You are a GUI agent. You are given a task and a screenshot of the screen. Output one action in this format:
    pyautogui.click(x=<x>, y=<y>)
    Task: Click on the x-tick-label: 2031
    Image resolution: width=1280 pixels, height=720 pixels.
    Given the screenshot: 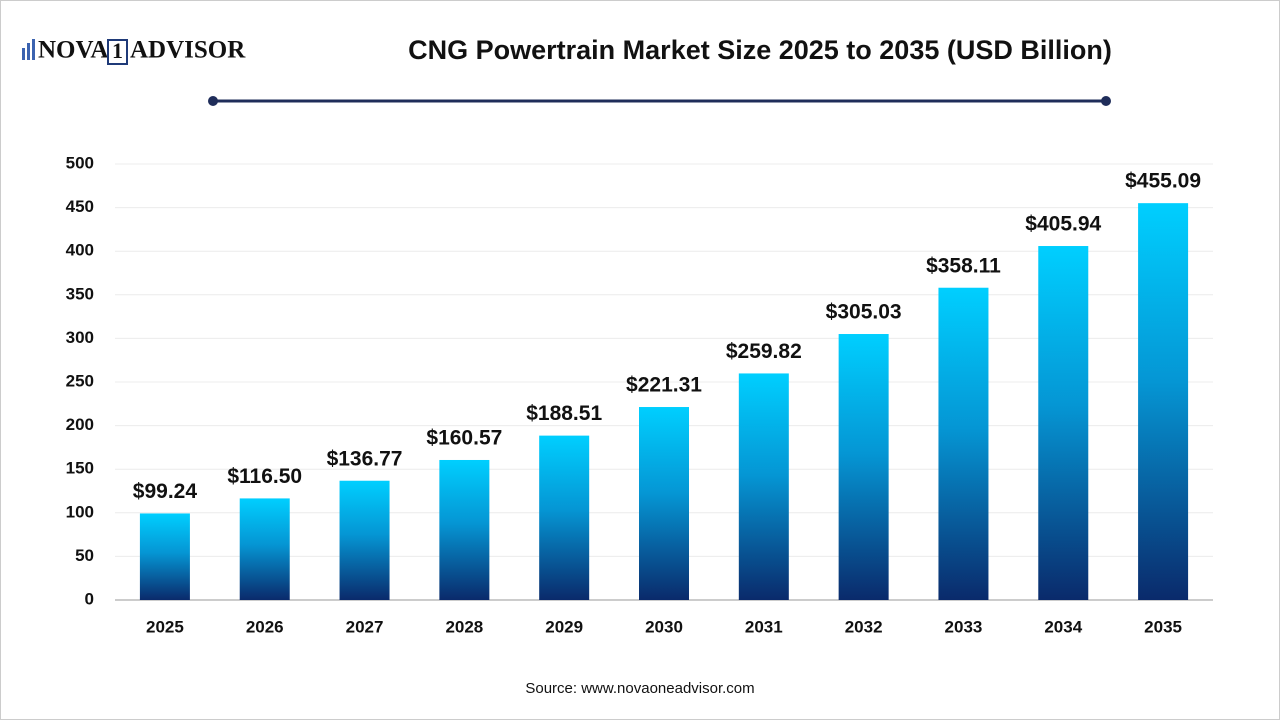 What is the action you would take?
    pyautogui.click(x=764, y=626)
    